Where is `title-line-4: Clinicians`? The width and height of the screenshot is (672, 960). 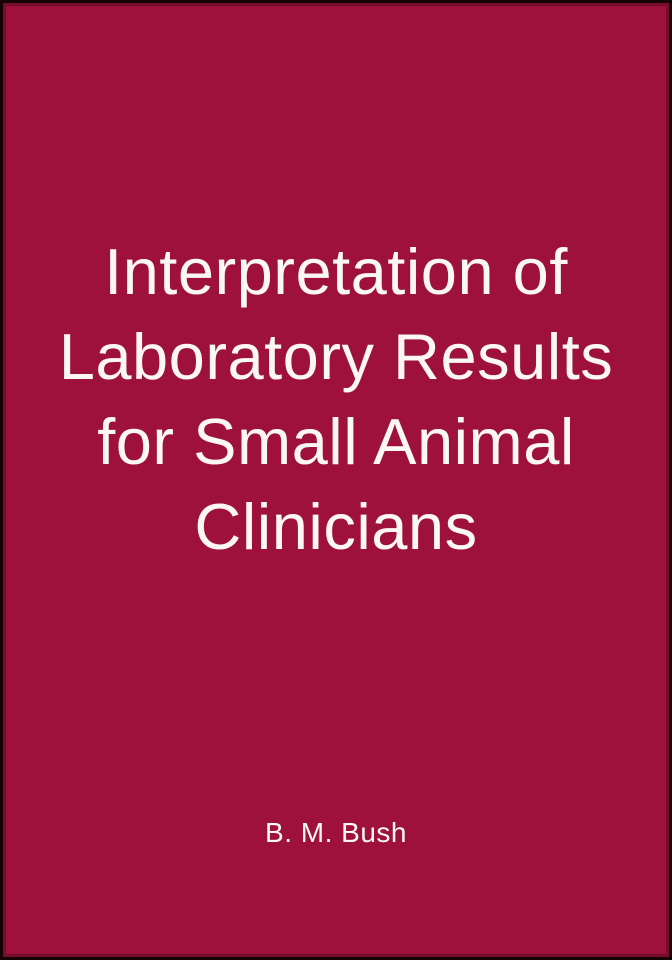
title-line-4: Clinicians is located at coordinates (336, 526).